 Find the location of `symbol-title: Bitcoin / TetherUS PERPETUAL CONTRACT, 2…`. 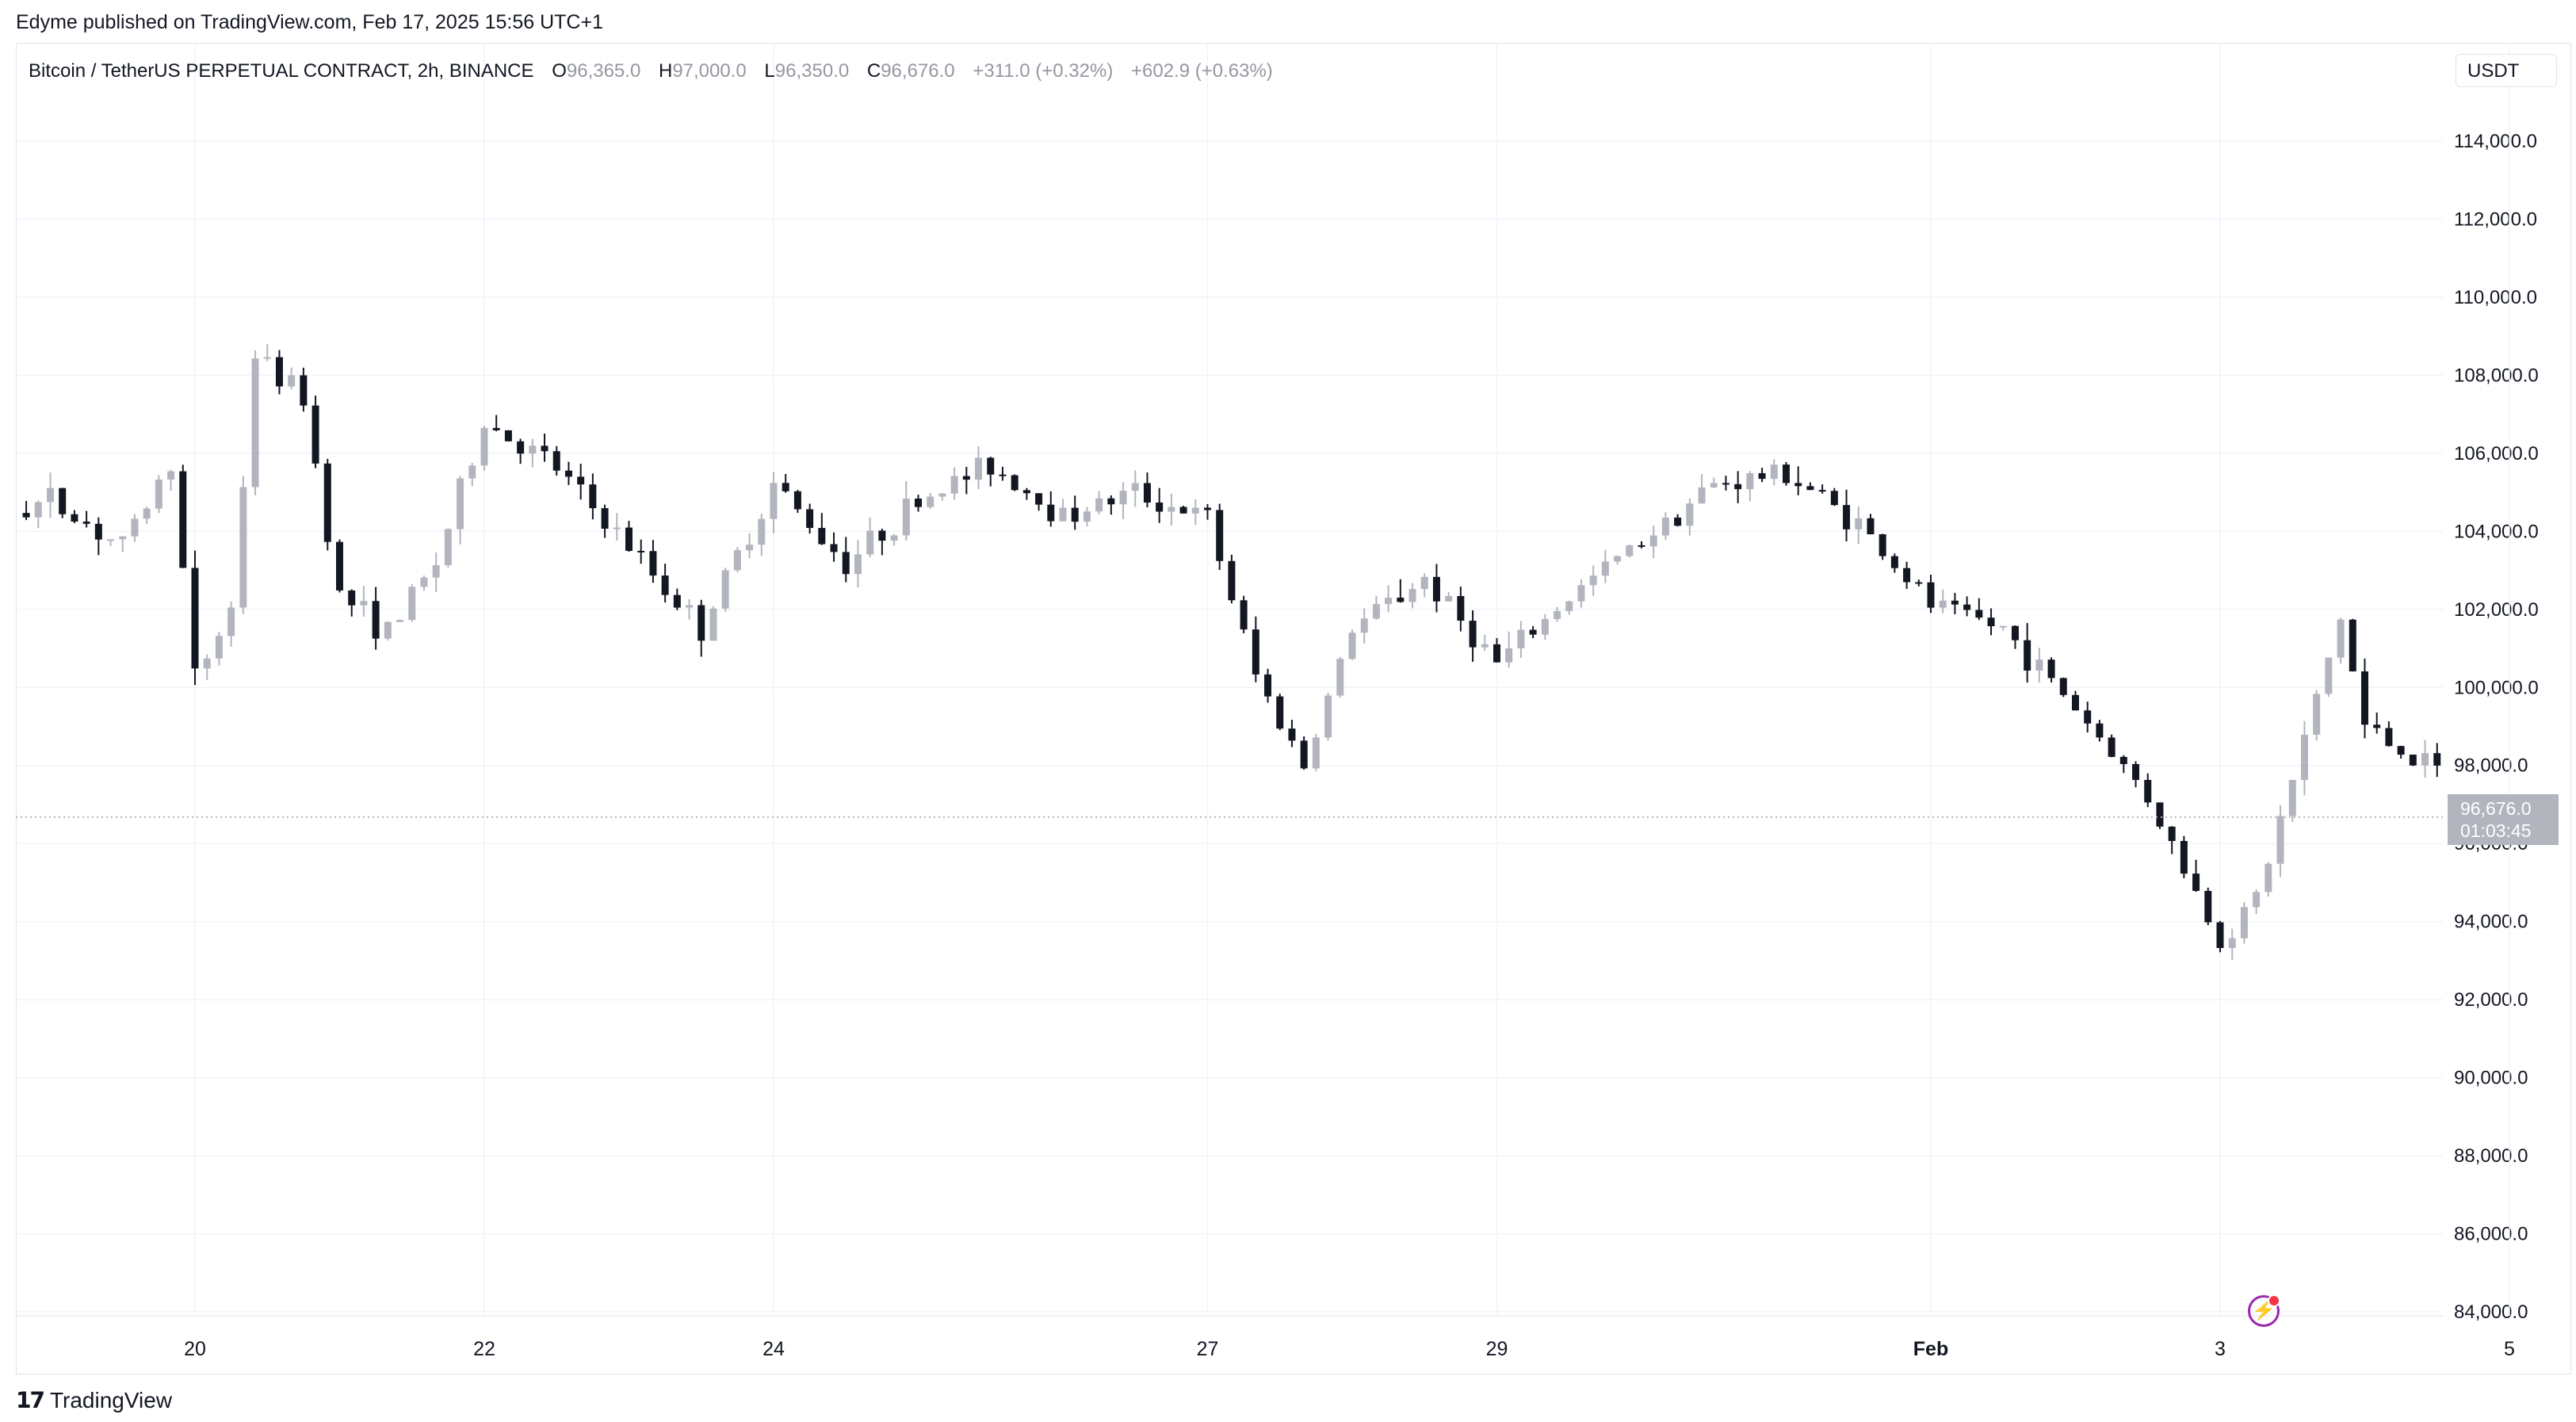

symbol-title: Bitcoin / TetherUS PERPETUAL CONTRACT, 2… is located at coordinates (281, 71).